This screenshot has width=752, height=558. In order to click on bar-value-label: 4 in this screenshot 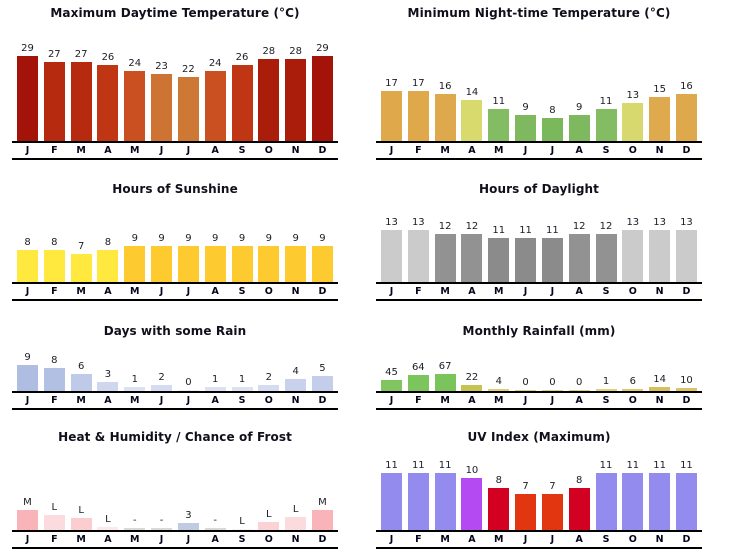, I will do `click(295, 371)`.